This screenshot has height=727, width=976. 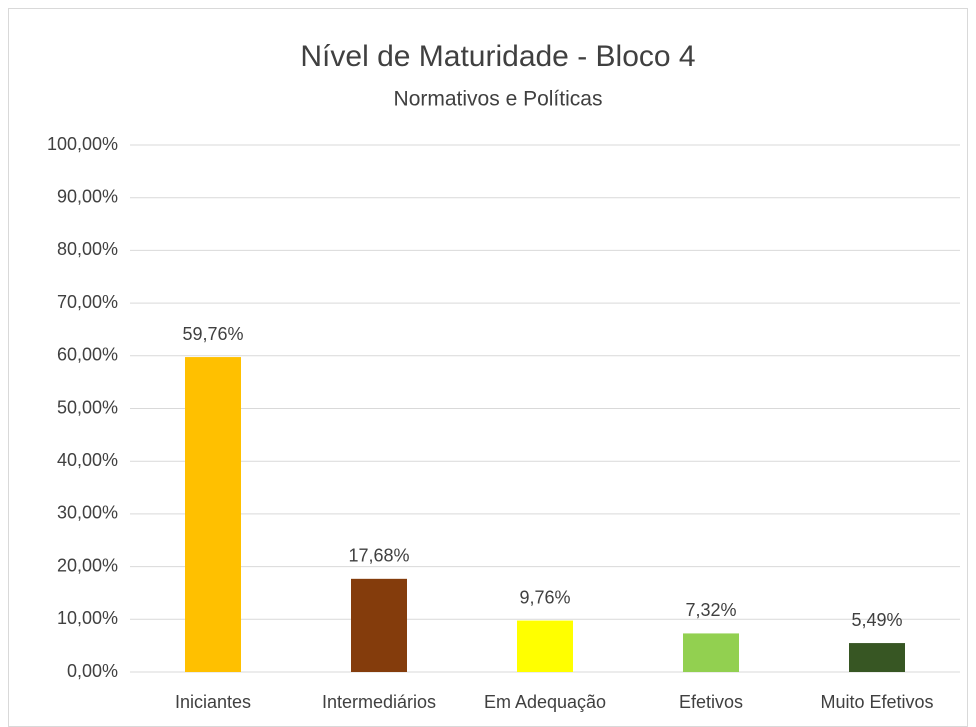 What do you see at coordinates (92, 671) in the screenshot?
I see `y-tick-label: 0,00%` at bounding box center [92, 671].